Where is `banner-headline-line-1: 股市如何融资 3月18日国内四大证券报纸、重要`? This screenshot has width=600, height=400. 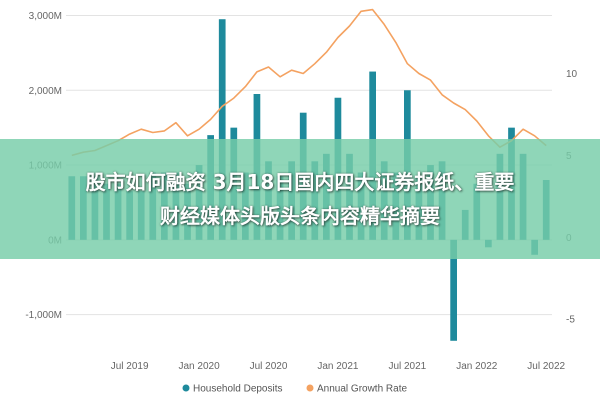 banner-headline-line-1: 股市如何融资 3月18日国内四大证券报纸、重要 is located at coordinates (300, 182).